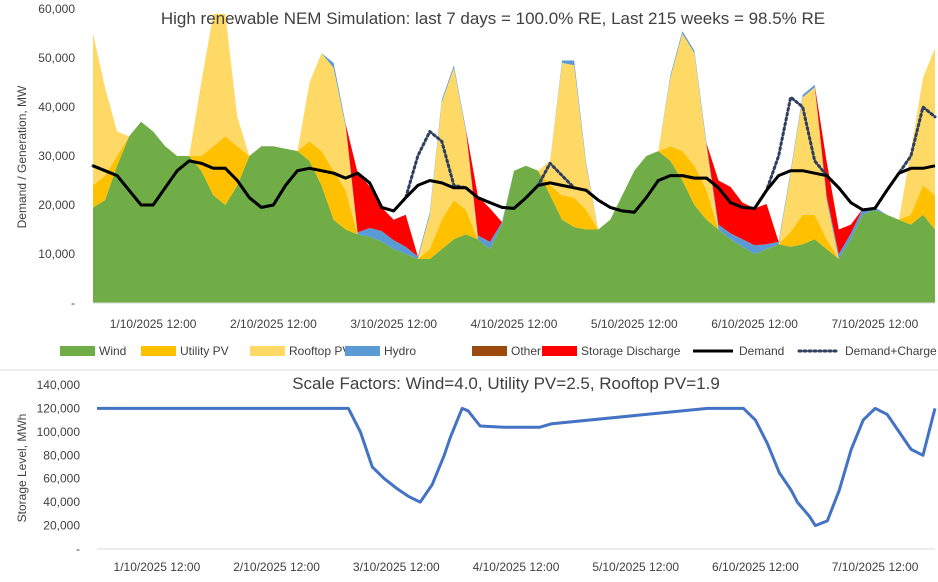 This screenshot has width=938, height=582. Describe the element at coordinates (631, 351) in the screenshot. I see `legend-label: Storage Discharge` at that location.